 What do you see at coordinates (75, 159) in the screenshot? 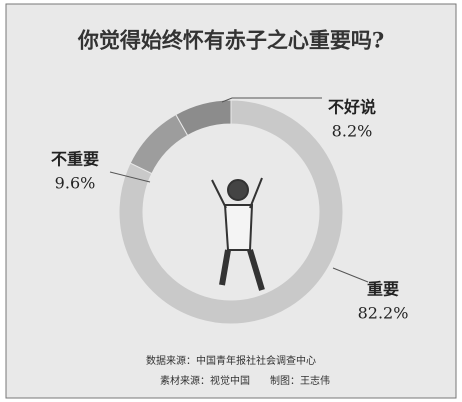
I see `category-label: 不重要` at bounding box center [75, 159].